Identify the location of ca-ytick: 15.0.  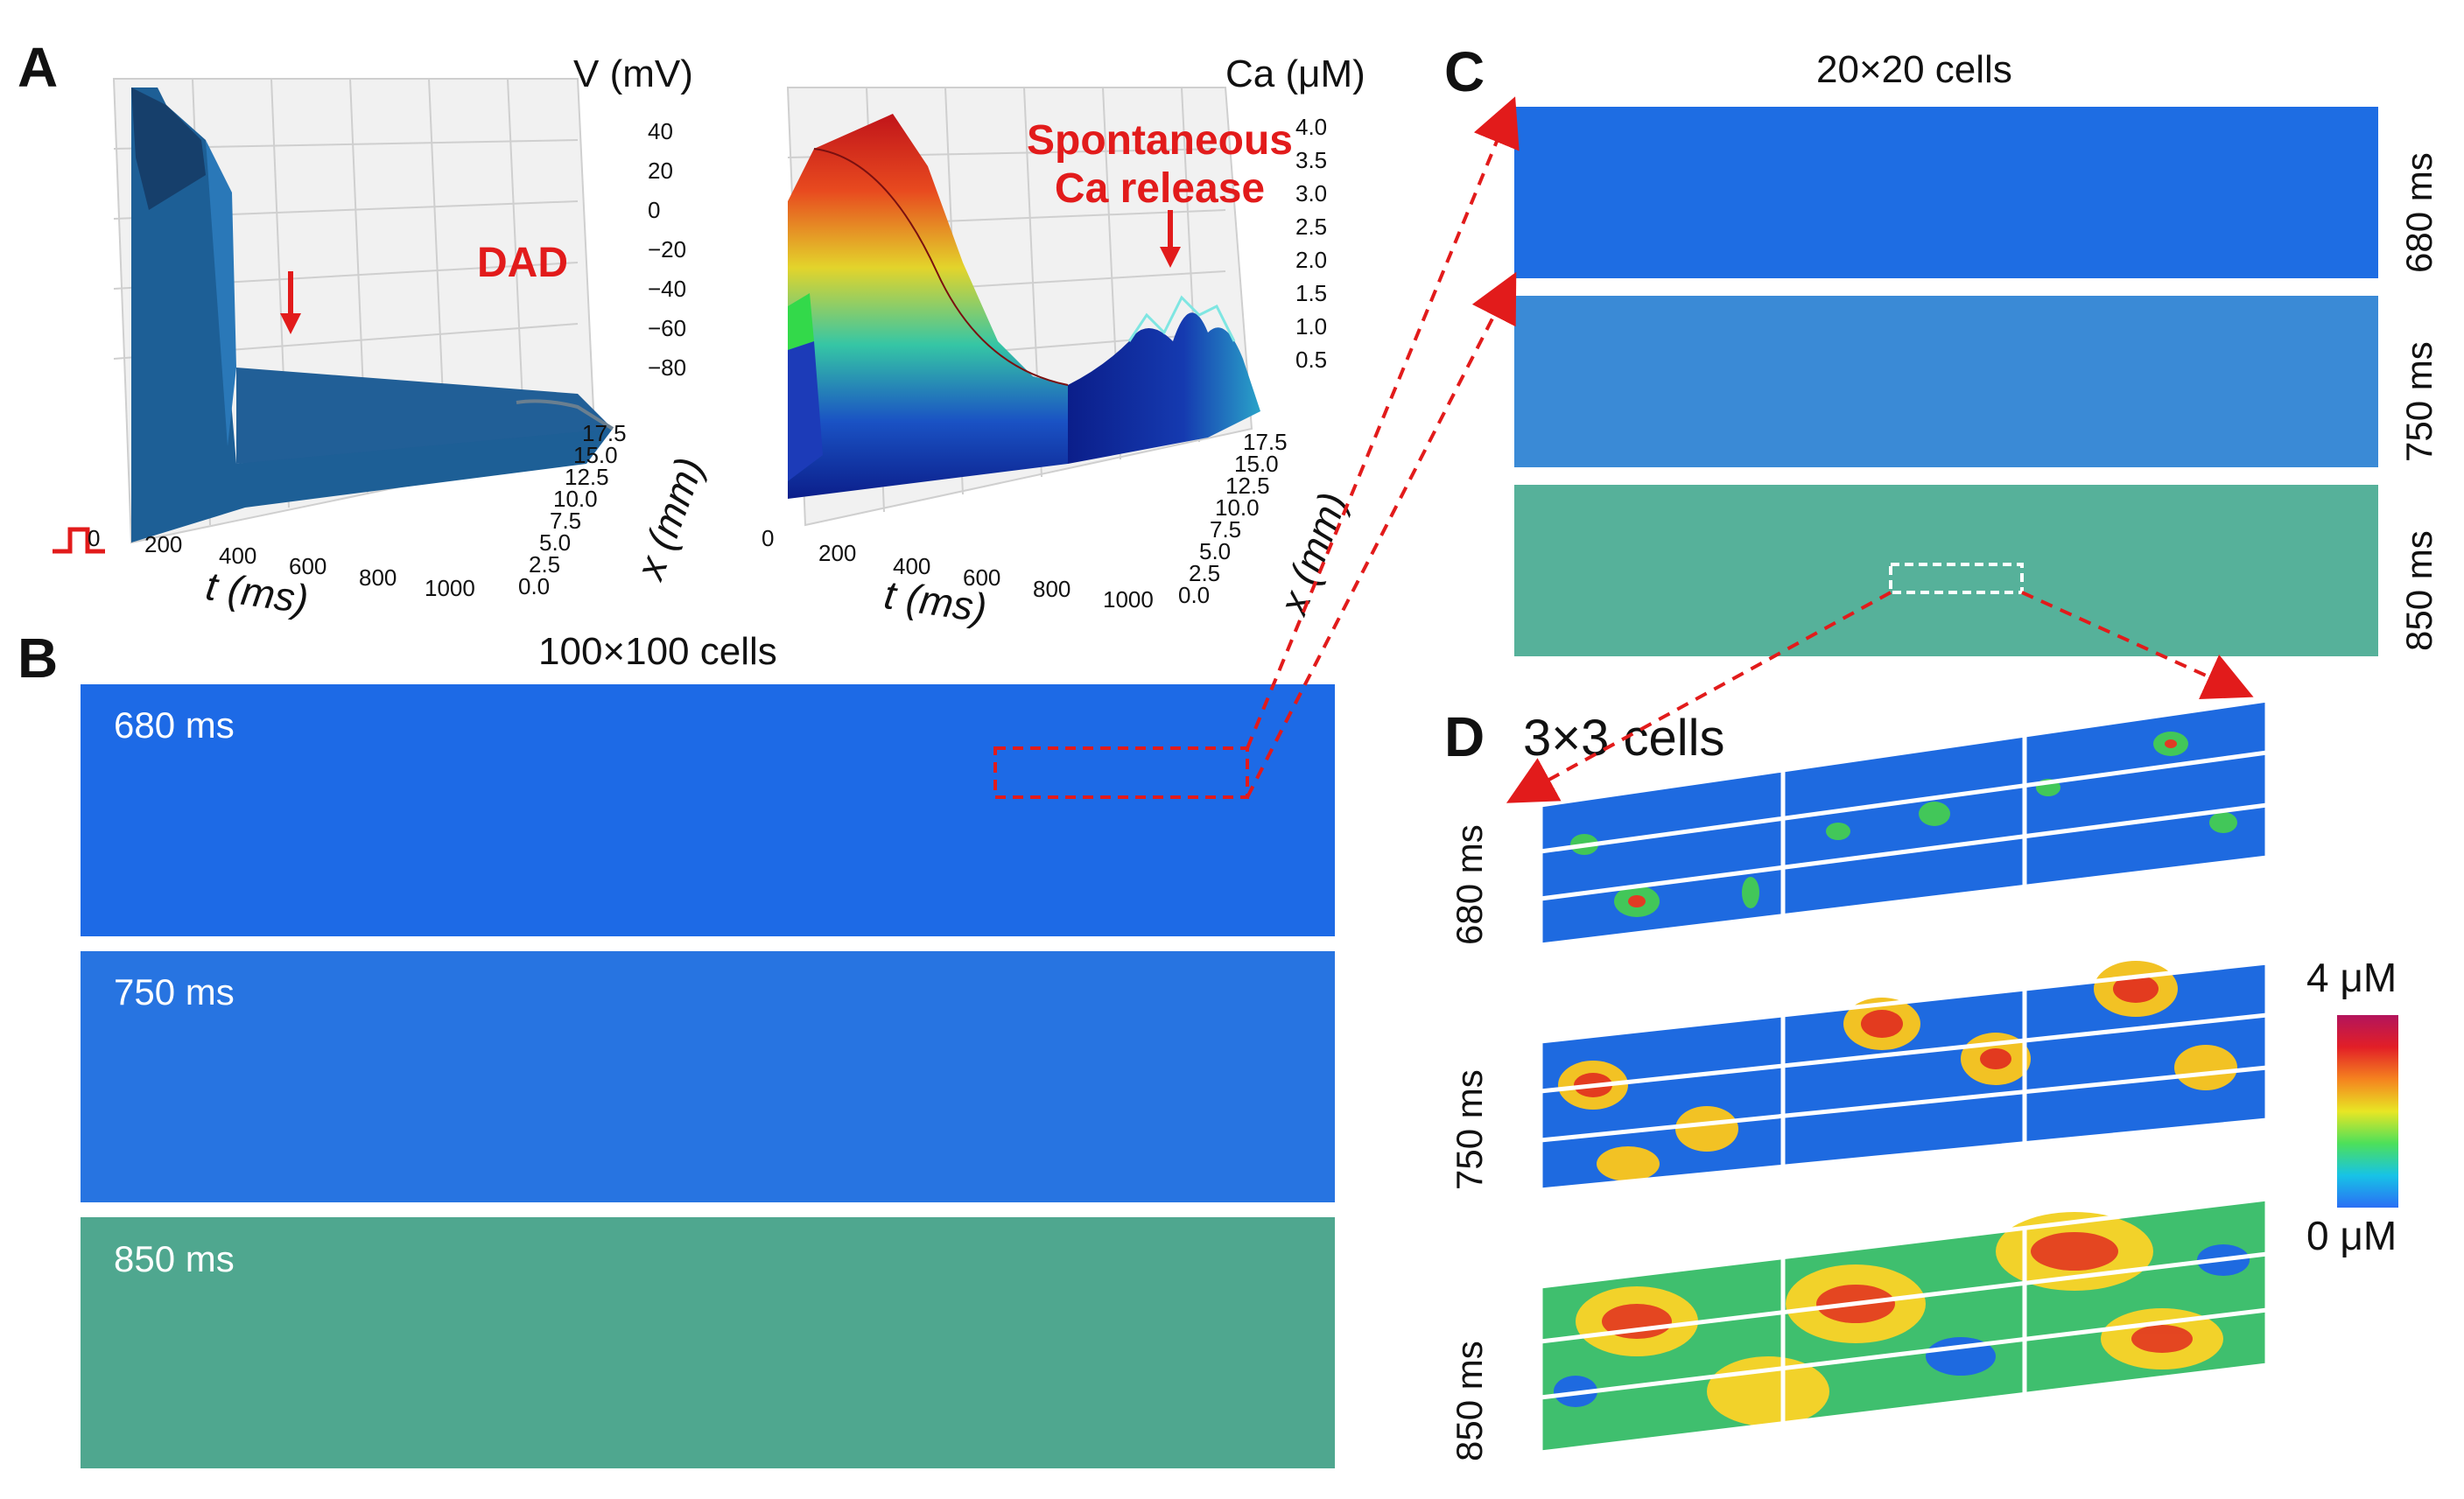
(1256, 464).